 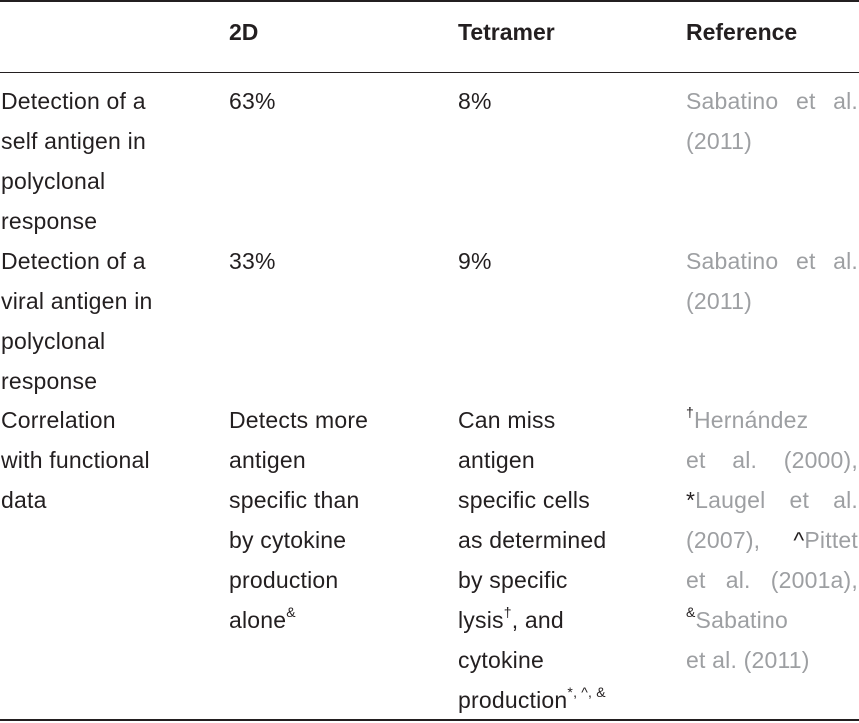 I want to click on reference-text: Sabatino, so click(x=741, y=620).